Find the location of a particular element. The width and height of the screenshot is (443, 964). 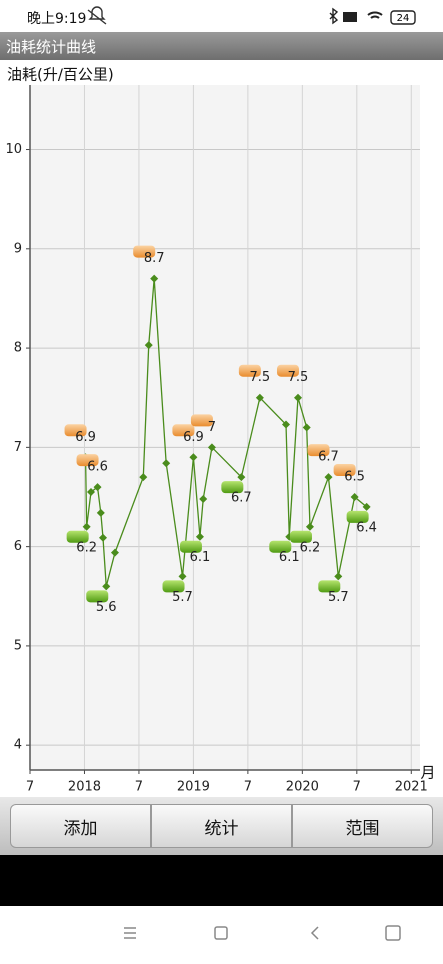

bell-icon is located at coordinates (97, 15).